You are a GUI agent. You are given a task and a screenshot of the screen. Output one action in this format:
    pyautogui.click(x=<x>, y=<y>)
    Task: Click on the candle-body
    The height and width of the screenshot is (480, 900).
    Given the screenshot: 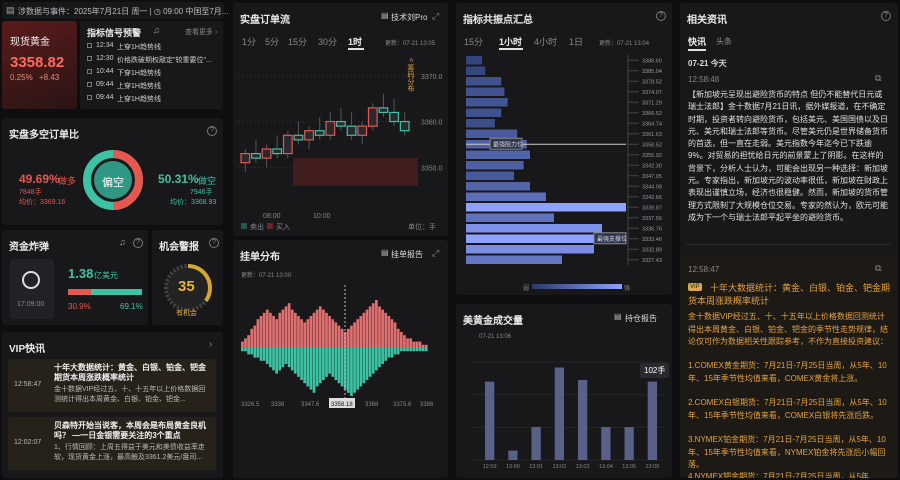 What is the action you would take?
    pyautogui.click(x=277, y=151)
    